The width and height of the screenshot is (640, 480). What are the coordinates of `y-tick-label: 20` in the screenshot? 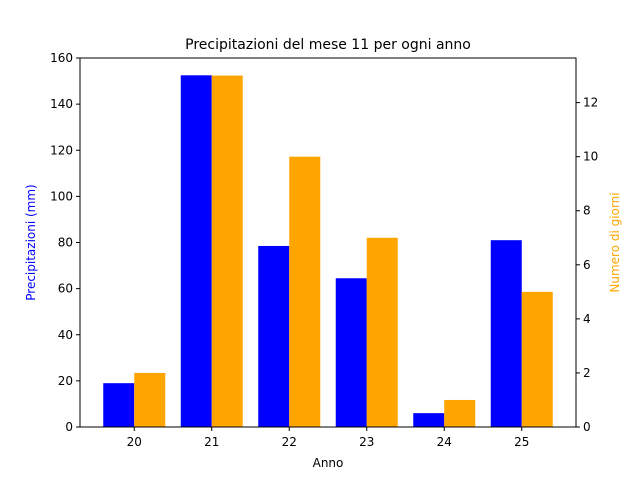 It's located at (65, 381).